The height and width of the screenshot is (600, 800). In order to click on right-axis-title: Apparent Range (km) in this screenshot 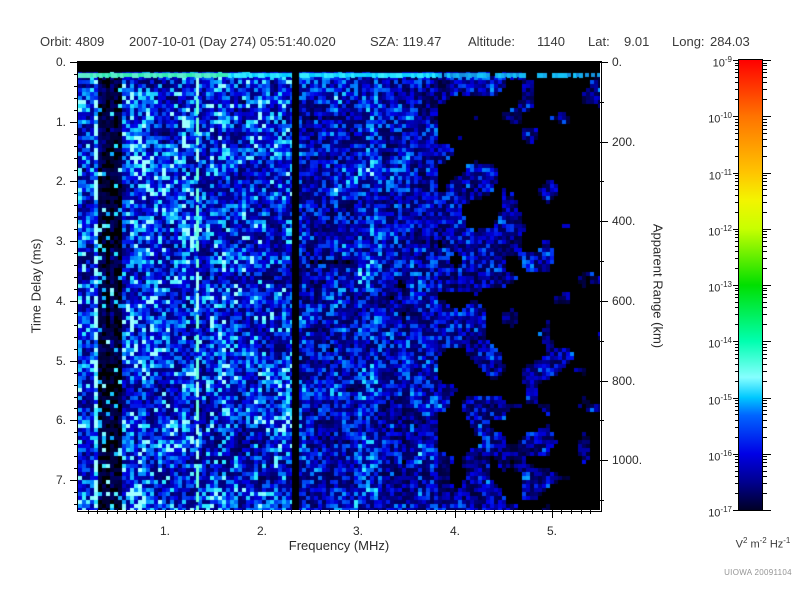, I will do `click(658, 286)`.